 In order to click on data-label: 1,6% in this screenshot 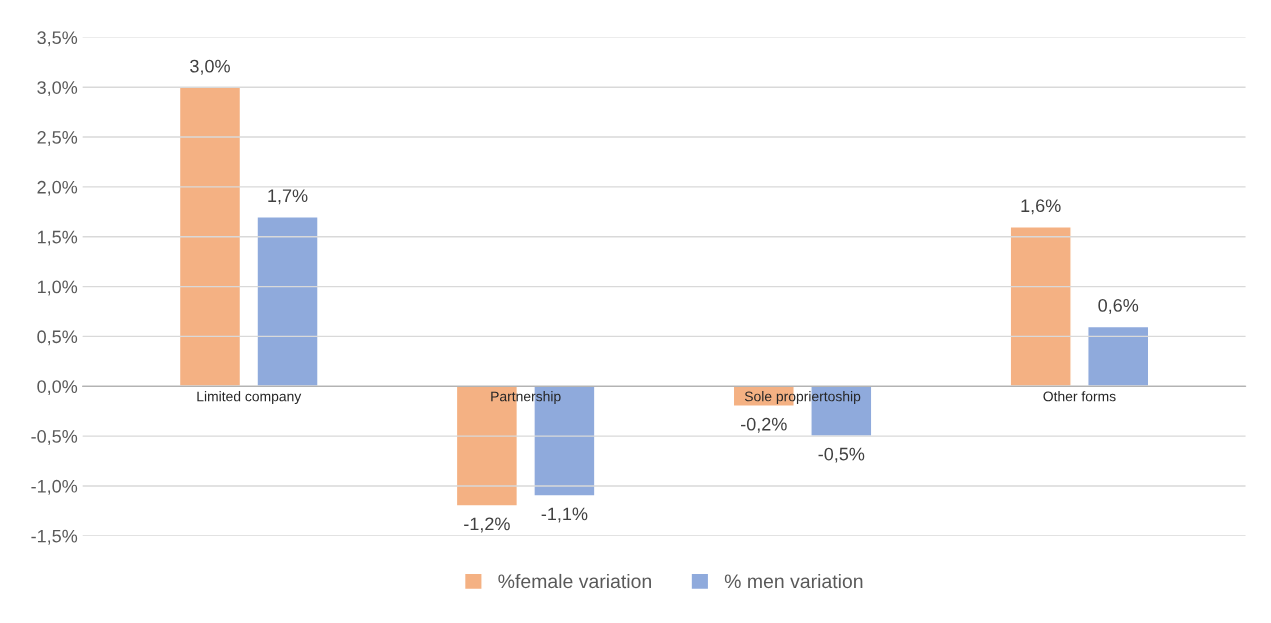, I will do `click(1041, 207)`.